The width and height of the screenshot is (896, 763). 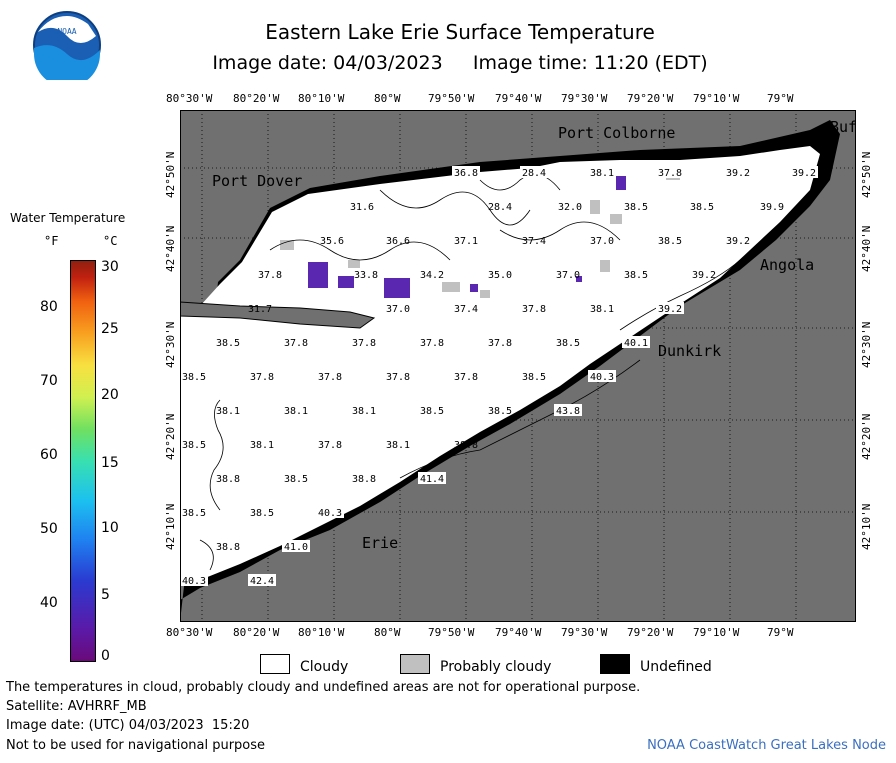 What do you see at coordinates (256, 632) in the screenshot?
I see `lon-label-bottom: 80°20'W` at bounding box center [256, 632].